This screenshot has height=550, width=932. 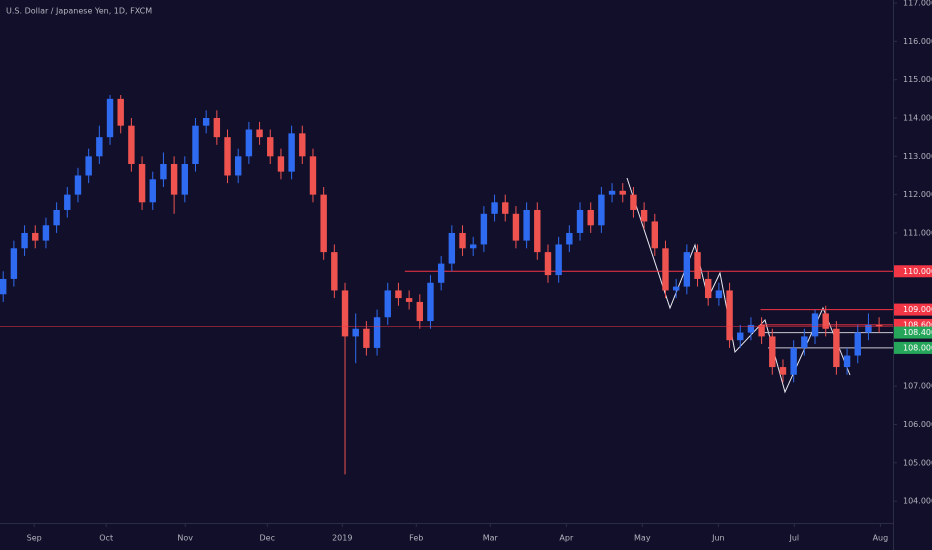 I want to click on x-tick-label: Apr, so click(x=566, y=538).